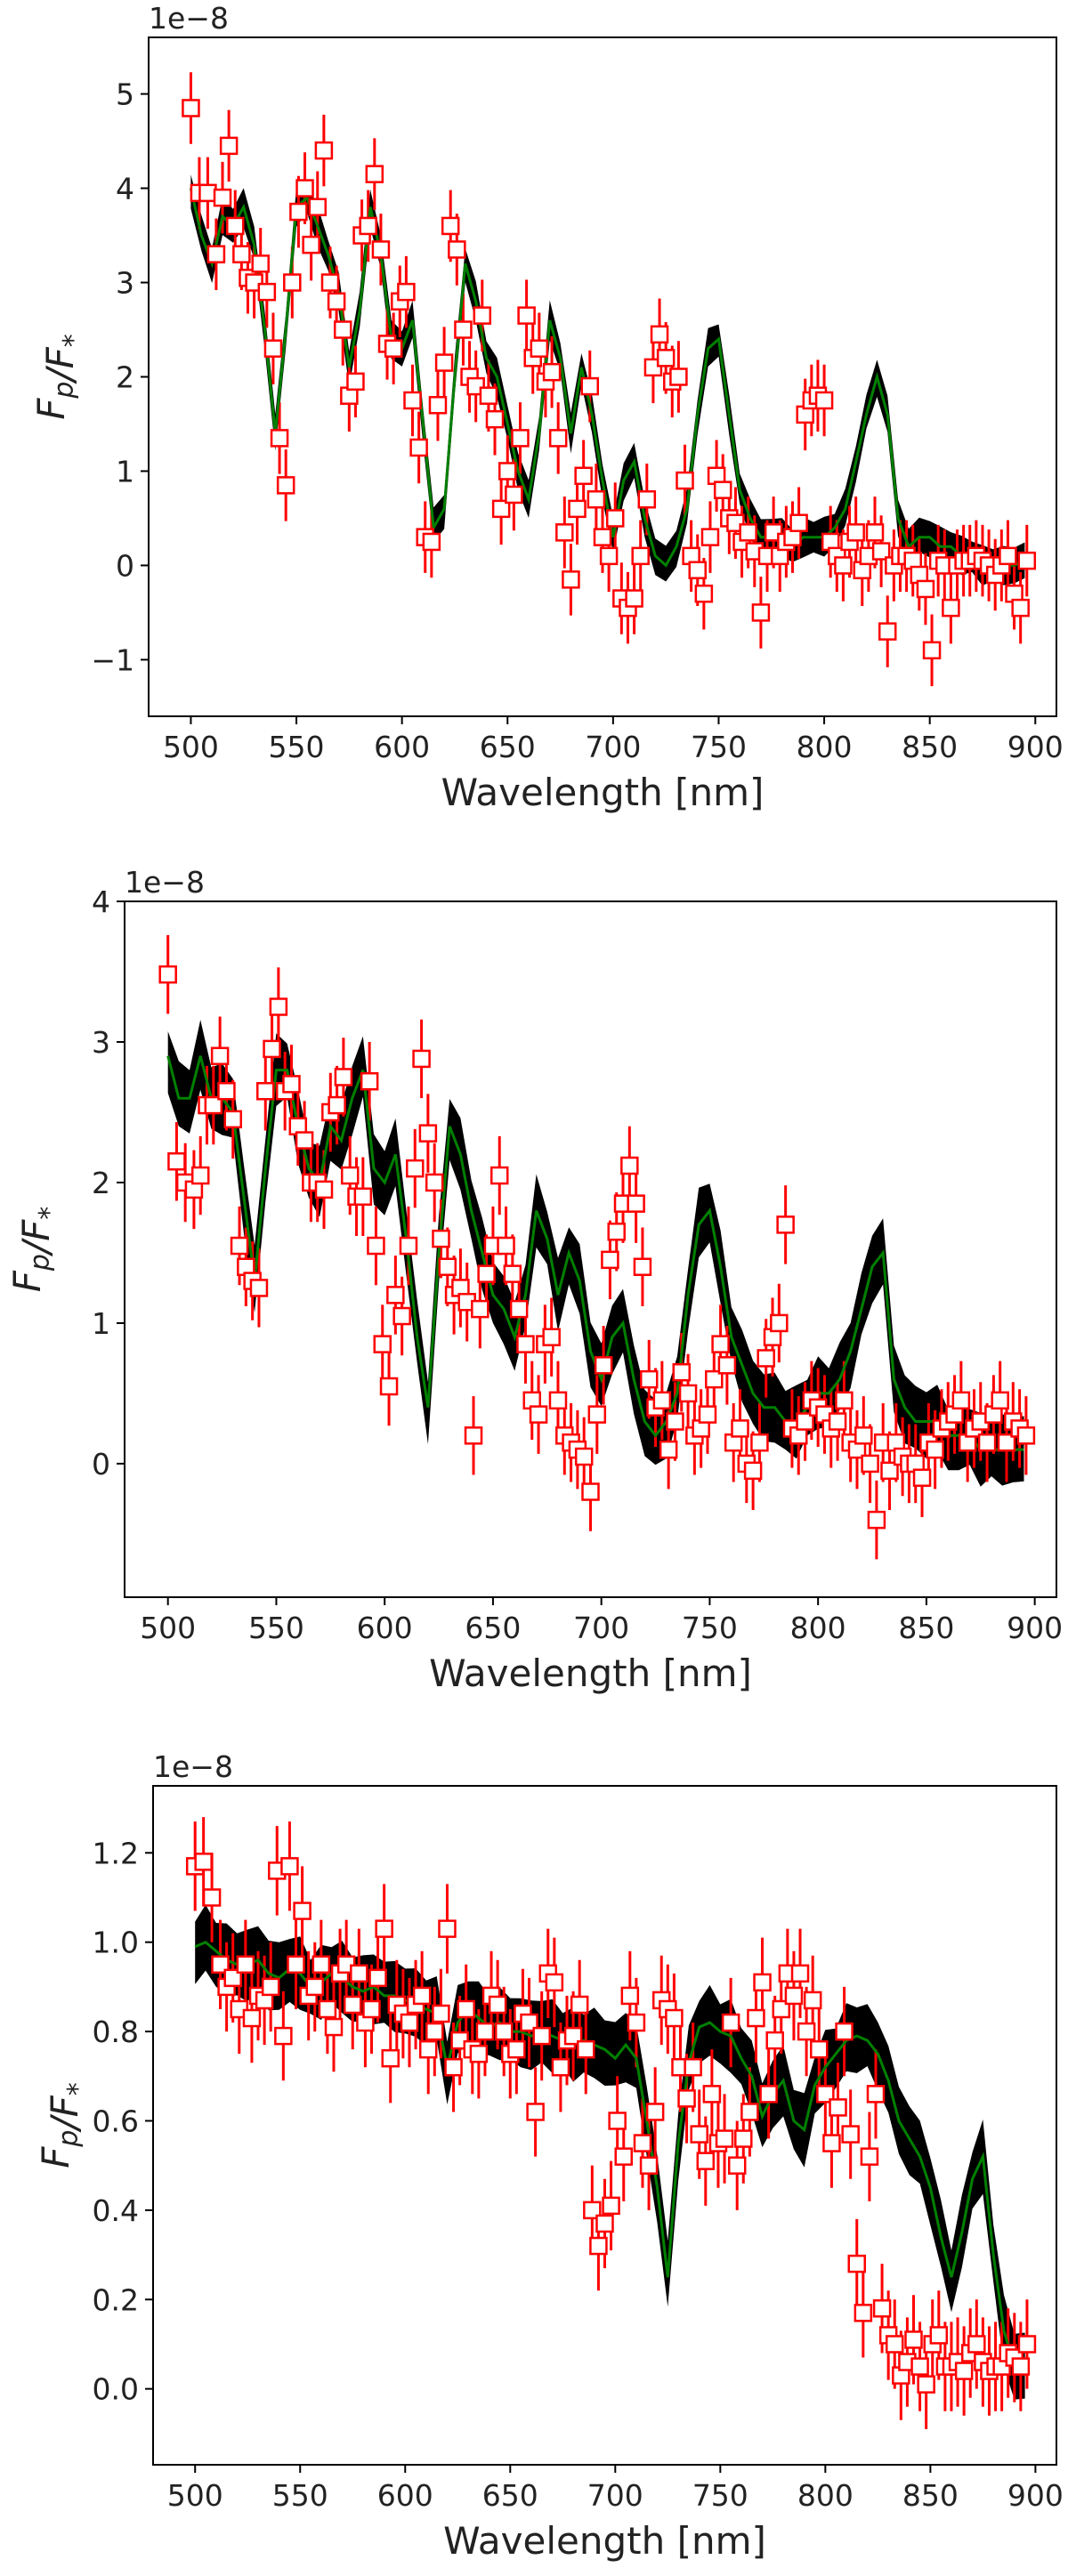  What do you see at coordinates (405, 2495) in the screenshot?
I see `x-tick-label: 600` at bounding box center [405, 2495].